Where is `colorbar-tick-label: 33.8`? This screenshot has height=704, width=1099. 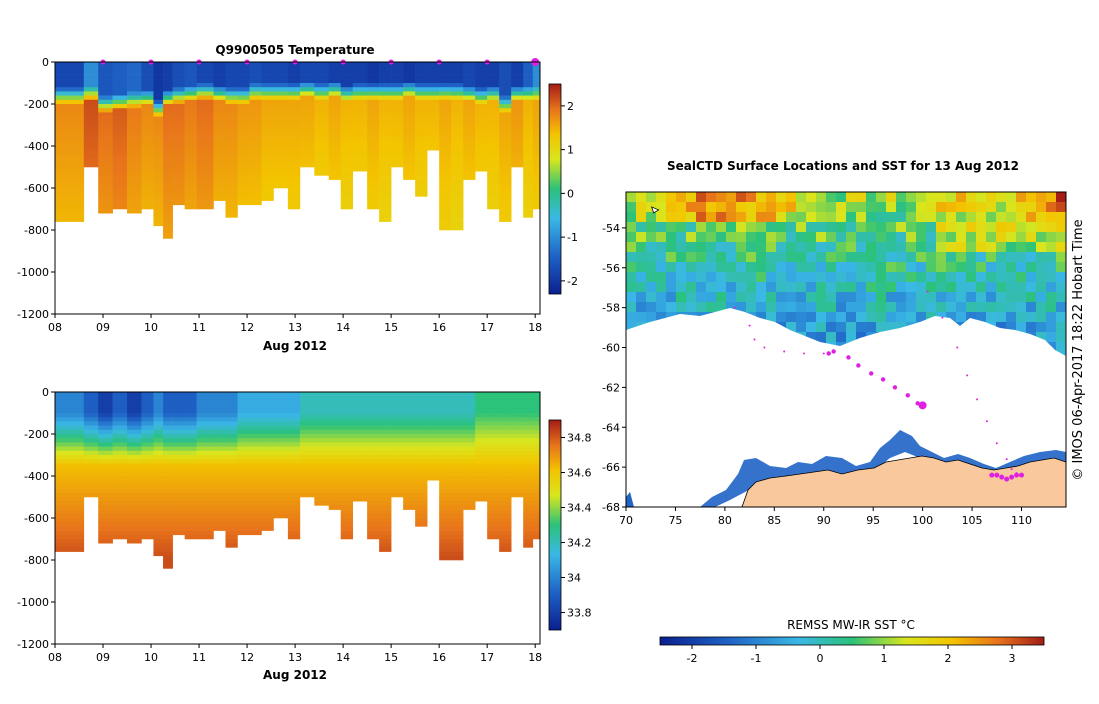 colorbar-tick-label: 33.8 is located at coordinates (579, 613).